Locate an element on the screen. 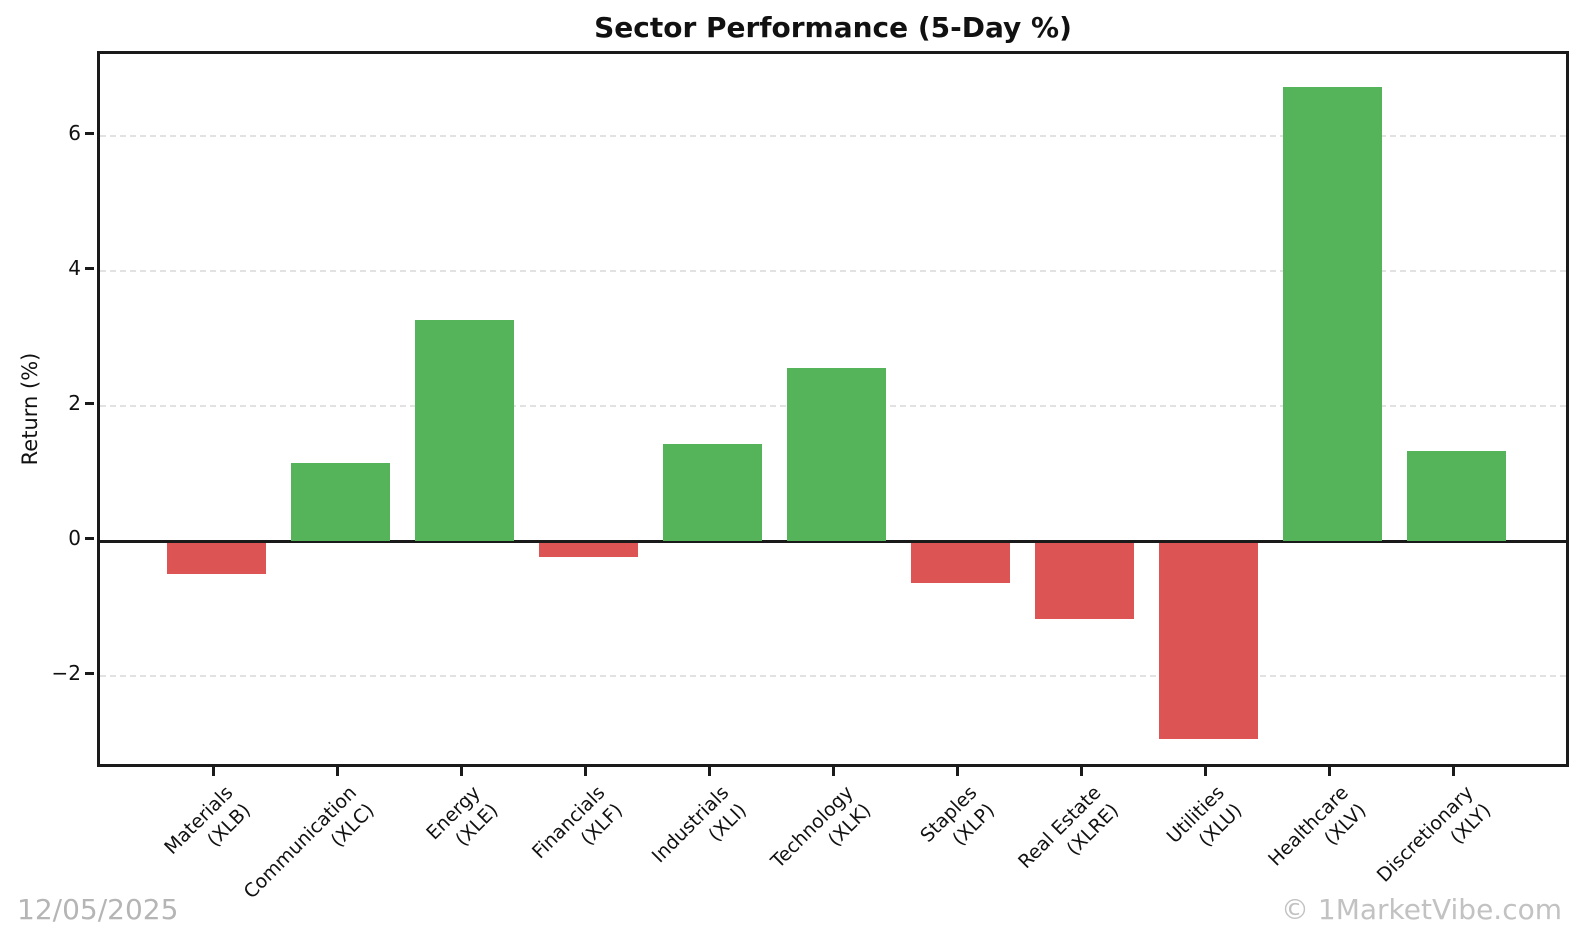 The width and height of the screenshot is (1584, 940). x-tick-label-xly: Discretionary (XLY) is located at coordinates (1434, 843).